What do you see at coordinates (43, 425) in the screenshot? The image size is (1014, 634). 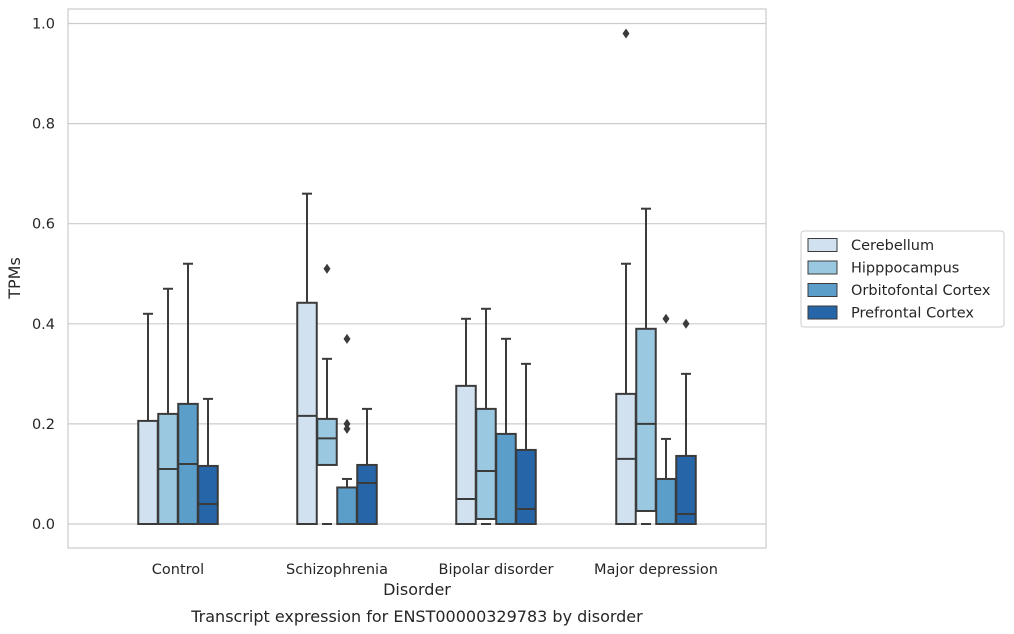 I see `y-tick-label: 0.2` at bounding box center [43, 425].